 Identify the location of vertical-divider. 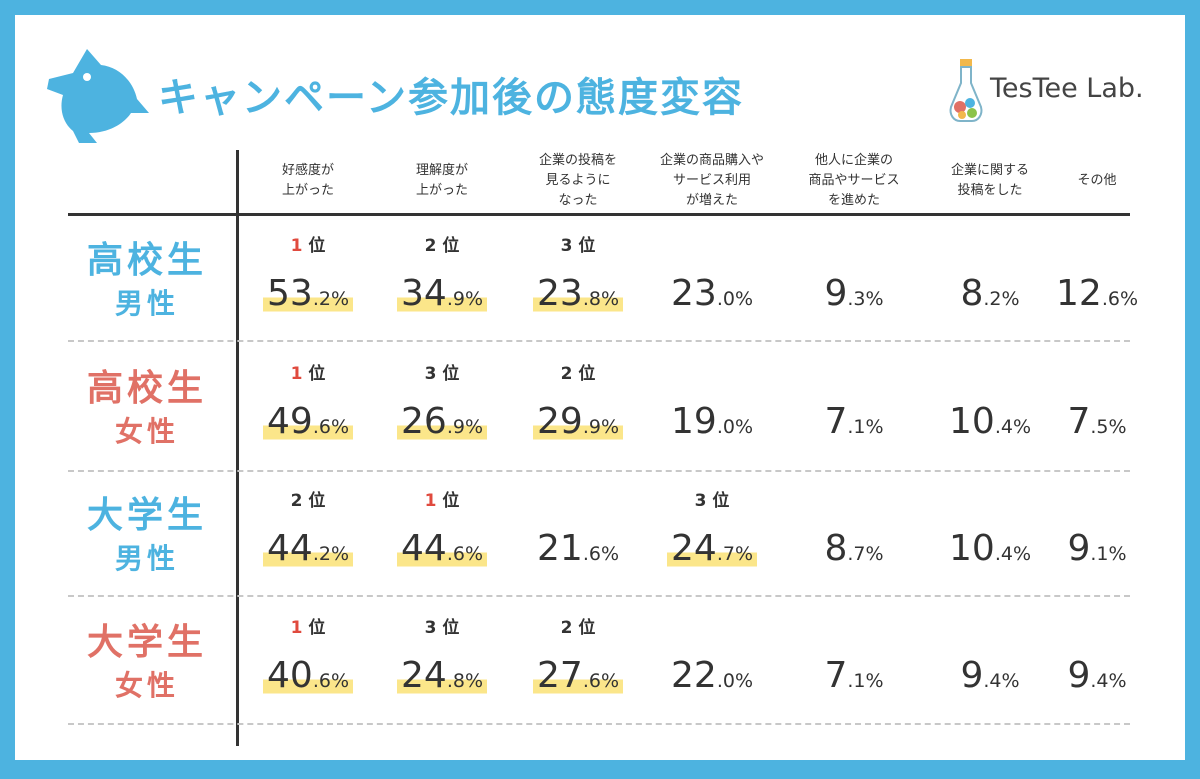
(237, 448).